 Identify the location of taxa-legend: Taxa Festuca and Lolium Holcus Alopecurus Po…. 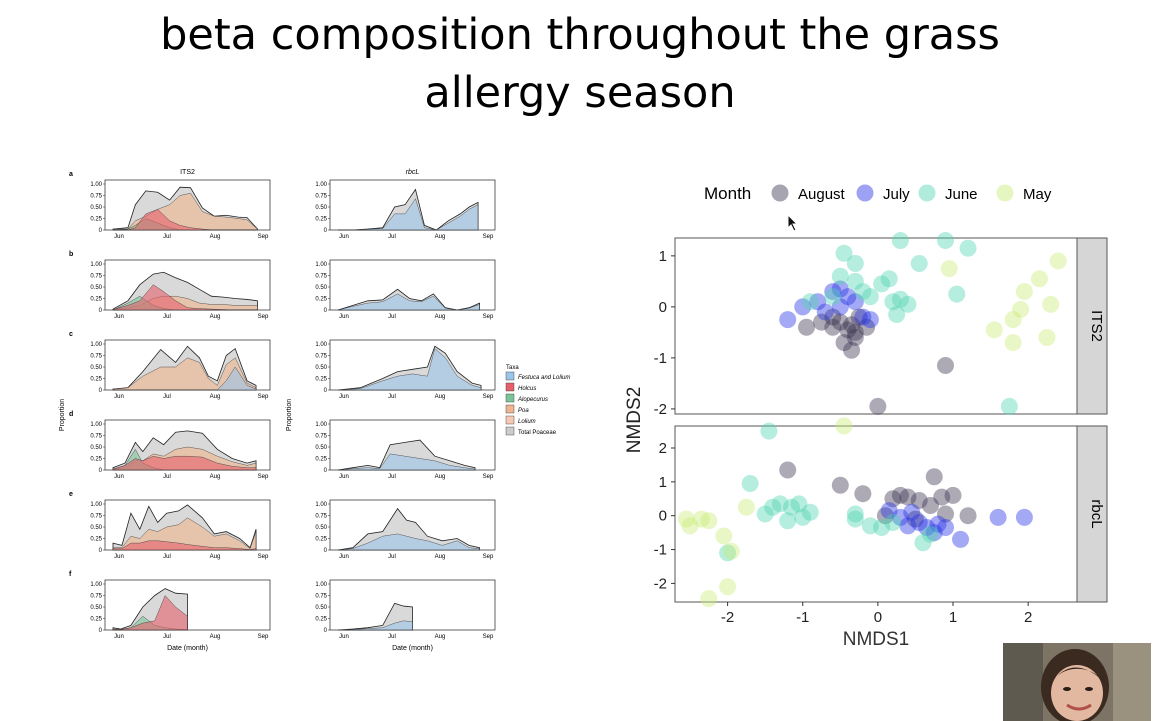
(537, 400).